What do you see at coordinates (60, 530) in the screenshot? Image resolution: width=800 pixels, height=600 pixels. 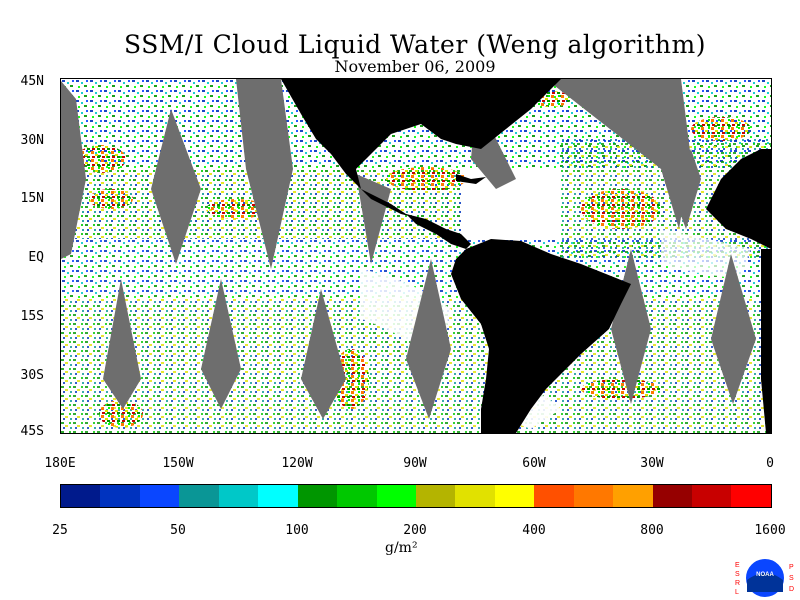 I see `colorbar-label-25: 25` at bounding box center [60, 530].